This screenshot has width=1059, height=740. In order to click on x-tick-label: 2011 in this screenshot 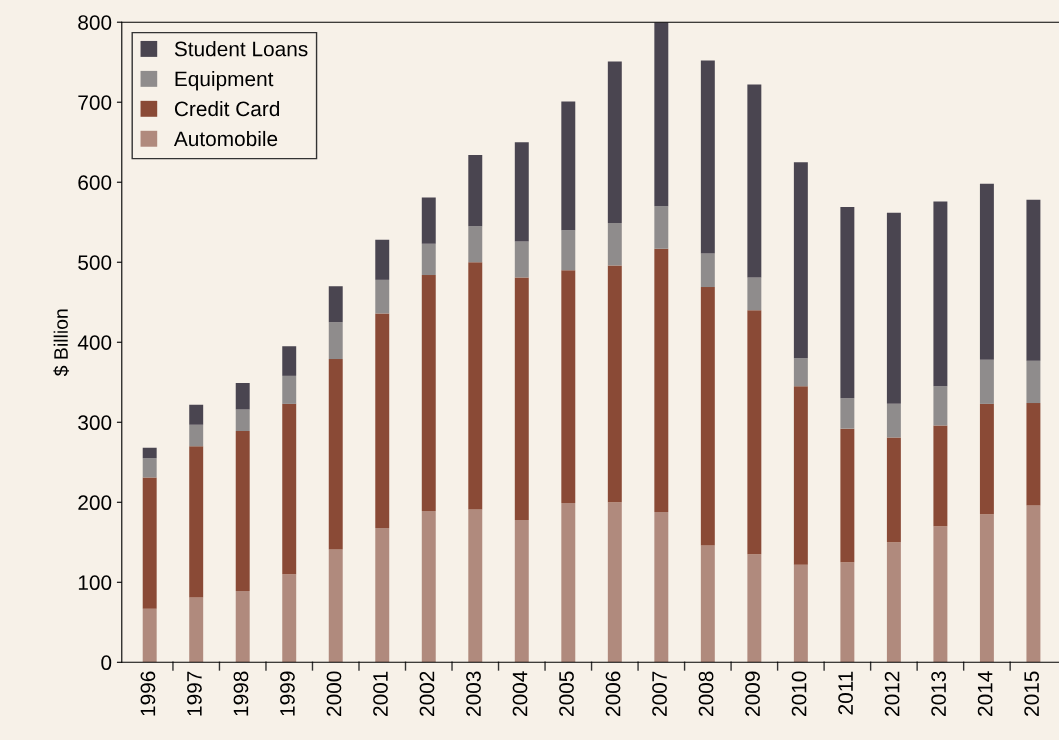, I will do `click(845, 693)`.